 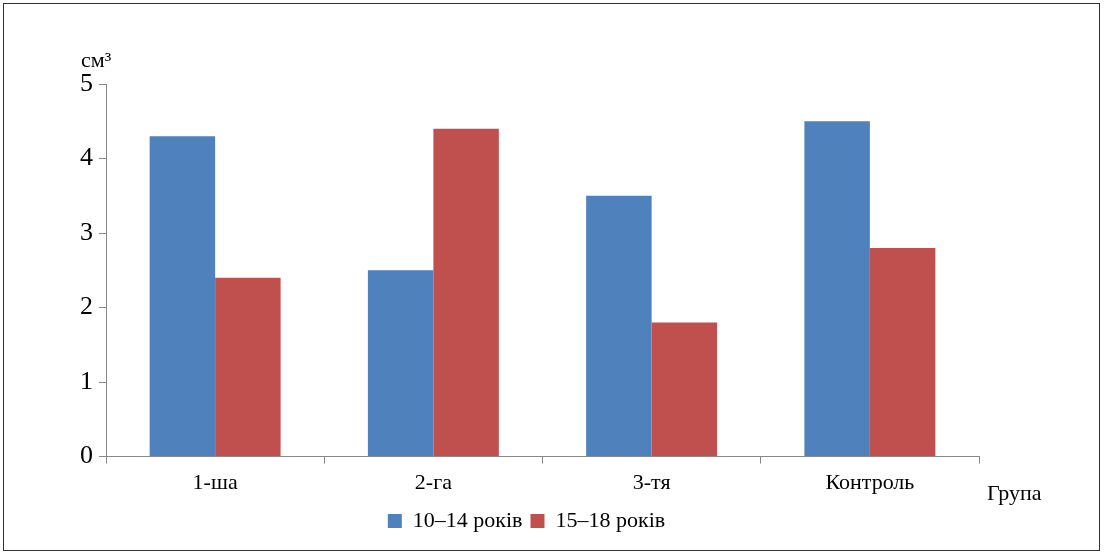 What do you see at coordinates (86, 231) in the screenshot?
I see `y-tick-label: 3` at bounding box center [86, 231].